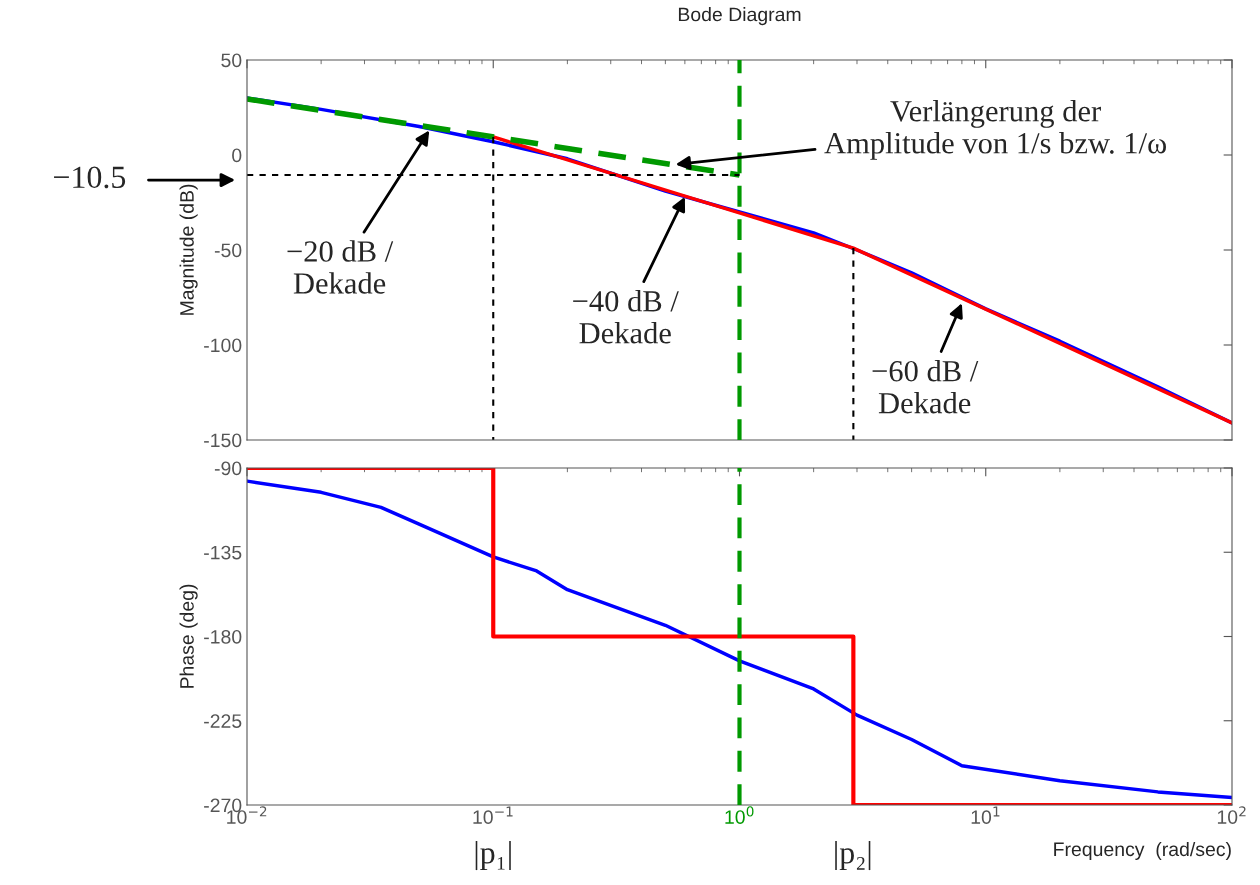 The height and width of the screenshot is (885, 1260). I want to click on y-tick-label: -90, so click(228, 468).